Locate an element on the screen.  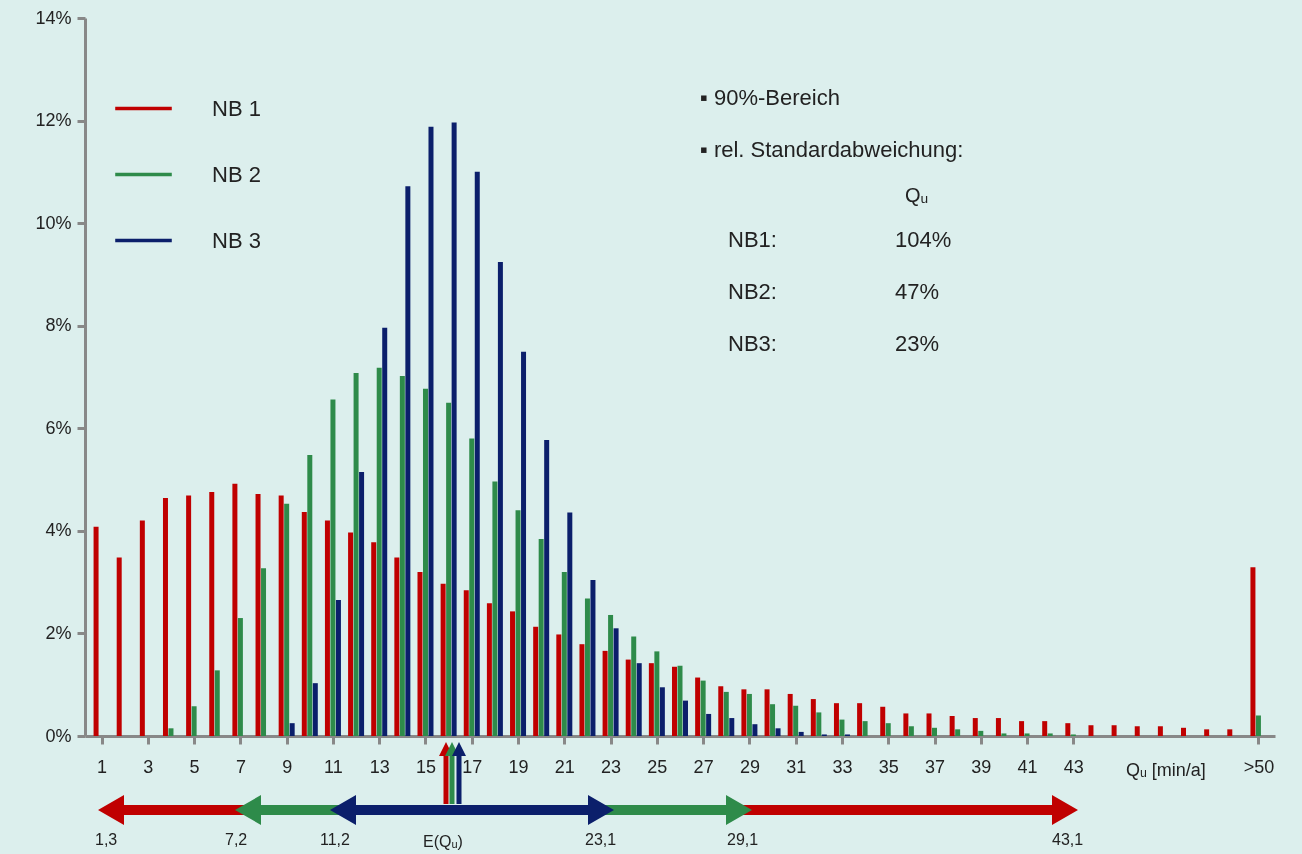
y-tick-label: 0% is located at coordinates (58, 735).